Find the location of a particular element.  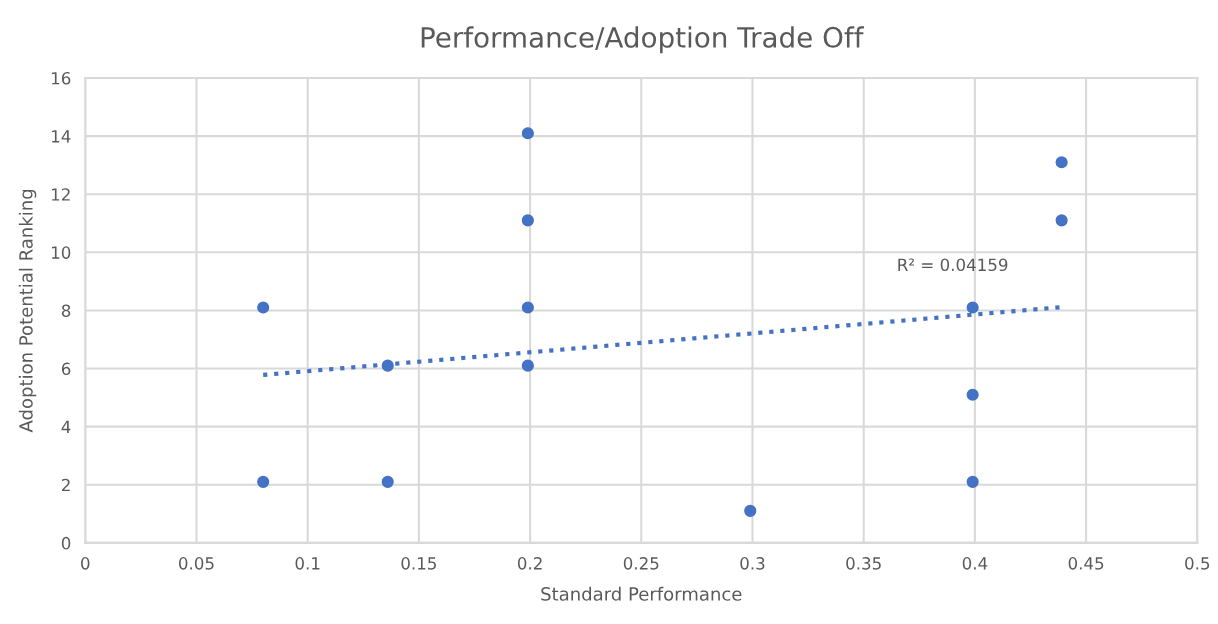

x-axis-title: Standard Performance is located at coordinates (641, 593).